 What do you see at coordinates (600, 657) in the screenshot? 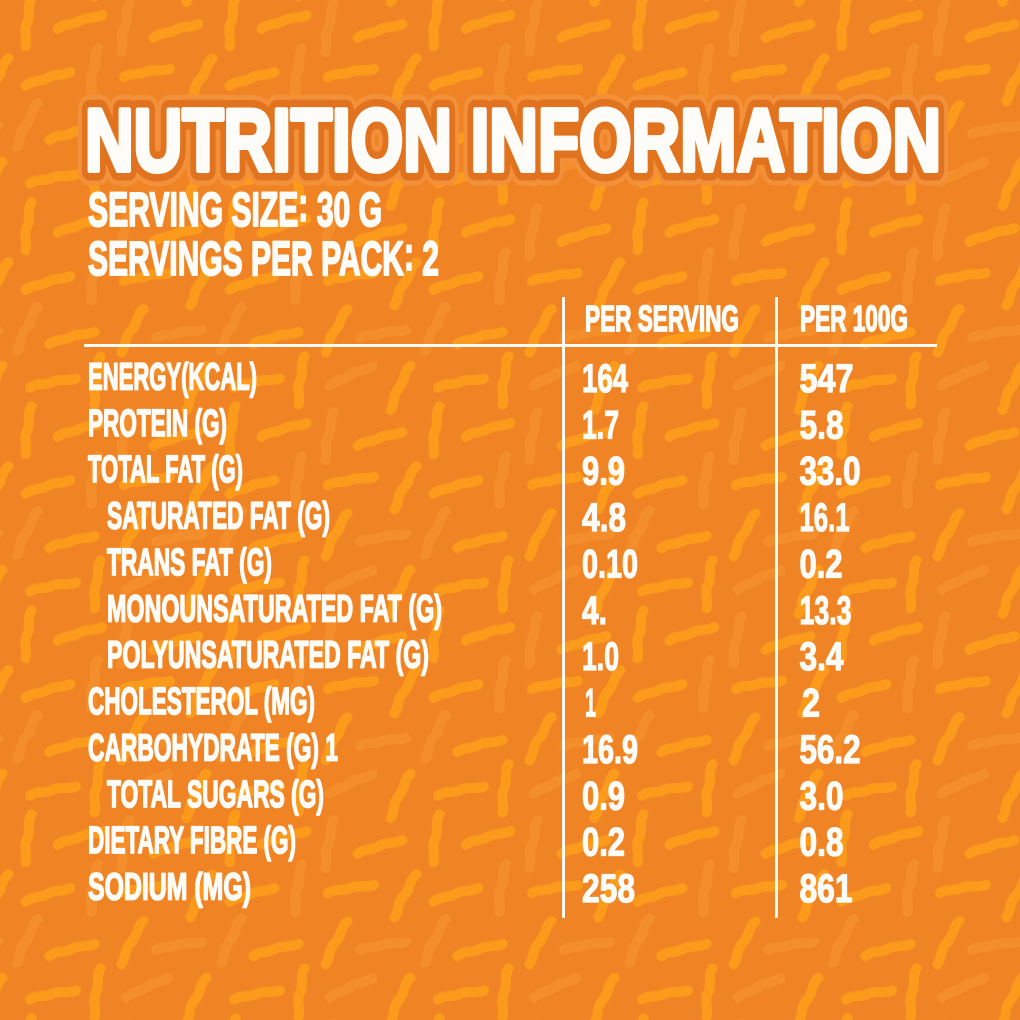
I see `svg-text: 1.0` at bounding box center [600, 657].